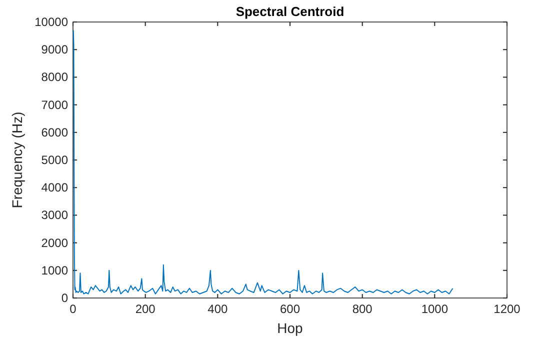  Describe the element at coordinates (54, 270) in the screenshot. I see `y-tick-label: 1000` at that location.